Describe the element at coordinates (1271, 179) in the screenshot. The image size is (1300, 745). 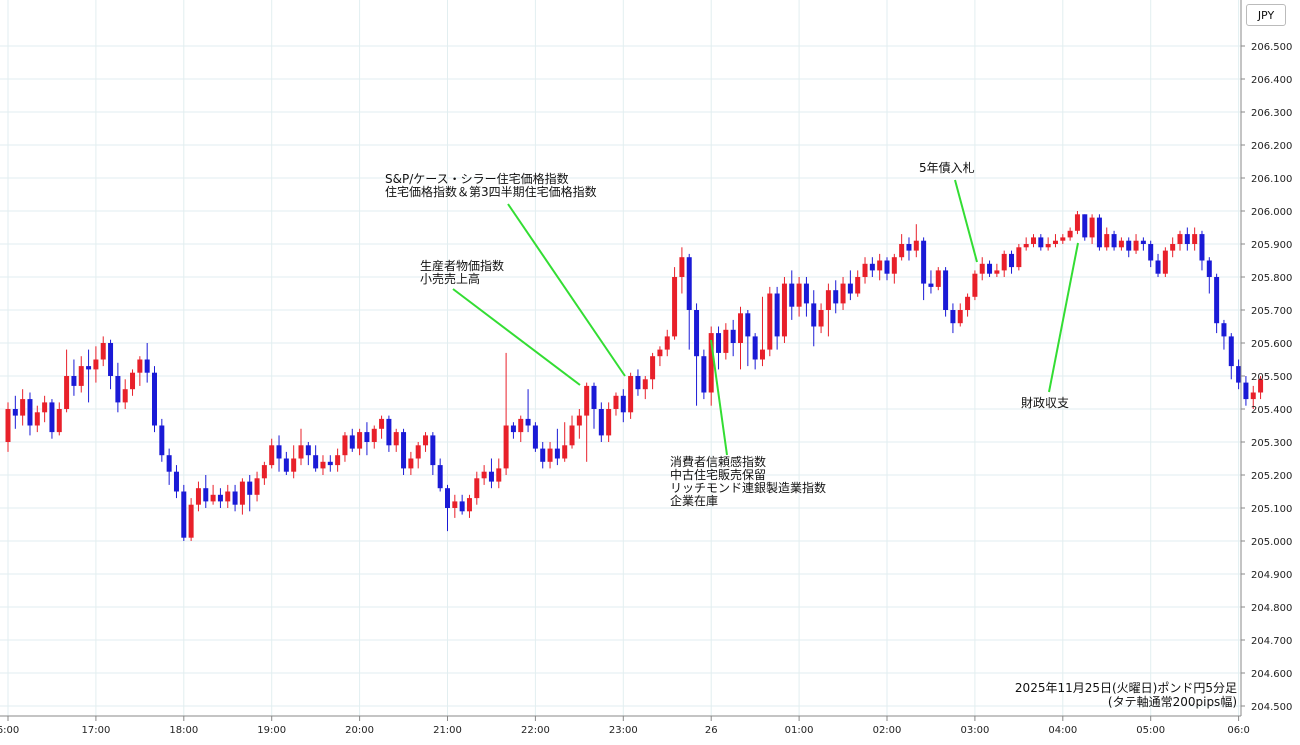
I see `price-tick-label: 206.100` at that location.